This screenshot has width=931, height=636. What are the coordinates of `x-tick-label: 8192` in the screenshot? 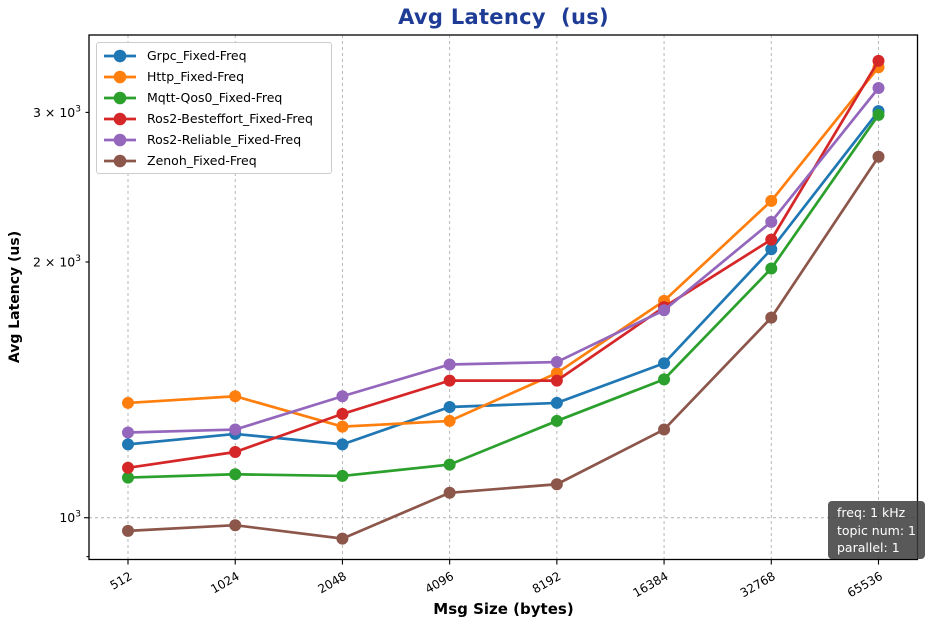 It's located at (546, 582).